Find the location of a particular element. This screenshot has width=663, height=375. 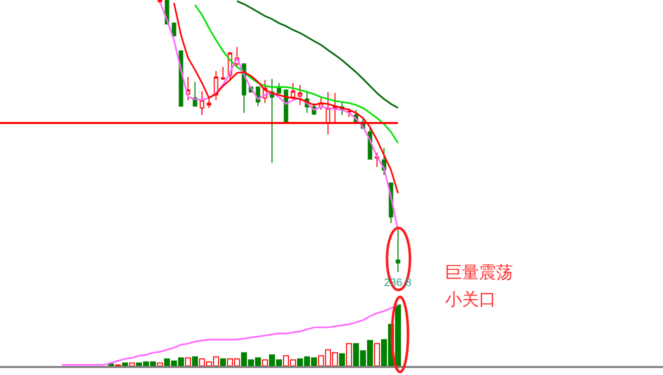

text: 巨量震荡 is located at coordinates (479, 273).